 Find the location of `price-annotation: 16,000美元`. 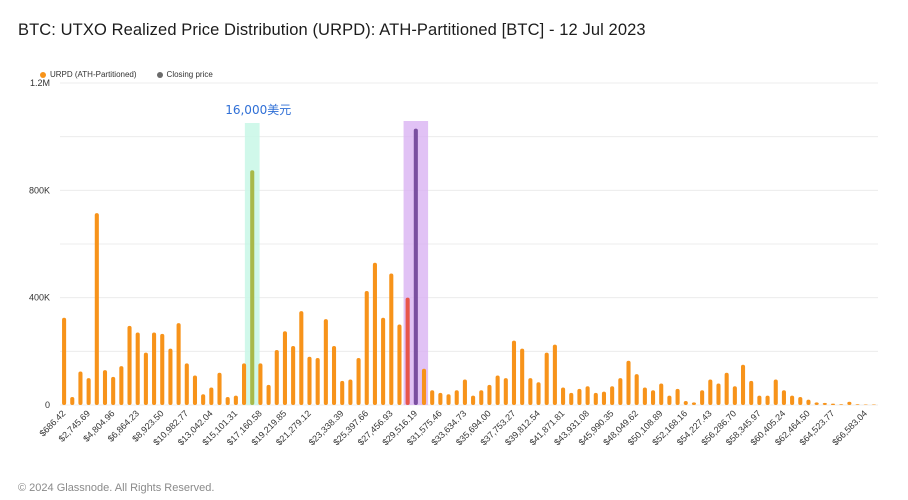

price-annotation: 16,000美元 is located at coordinates (258, 110).